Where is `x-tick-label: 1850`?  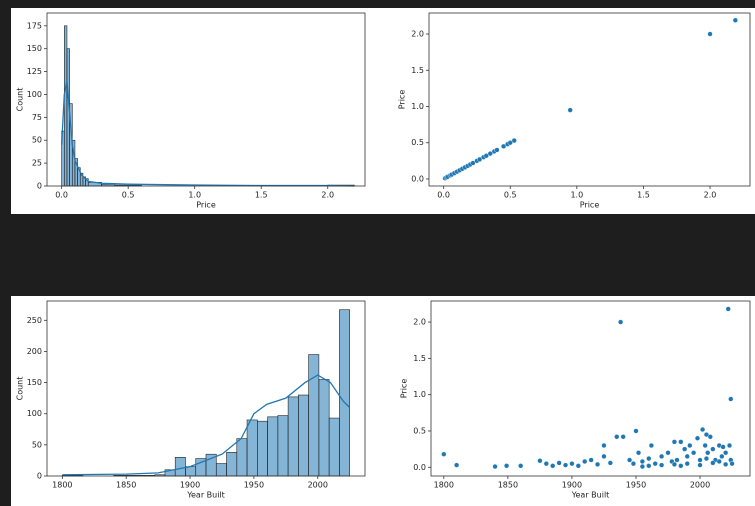
x-tick-label: 1850 is located at coordinates (126, 485).